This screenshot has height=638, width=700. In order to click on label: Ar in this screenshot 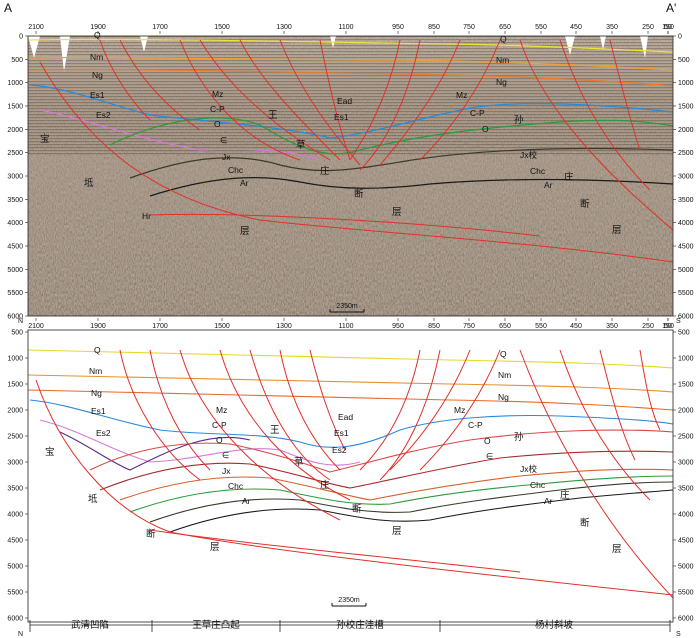, I will do `click(246, 501)`.